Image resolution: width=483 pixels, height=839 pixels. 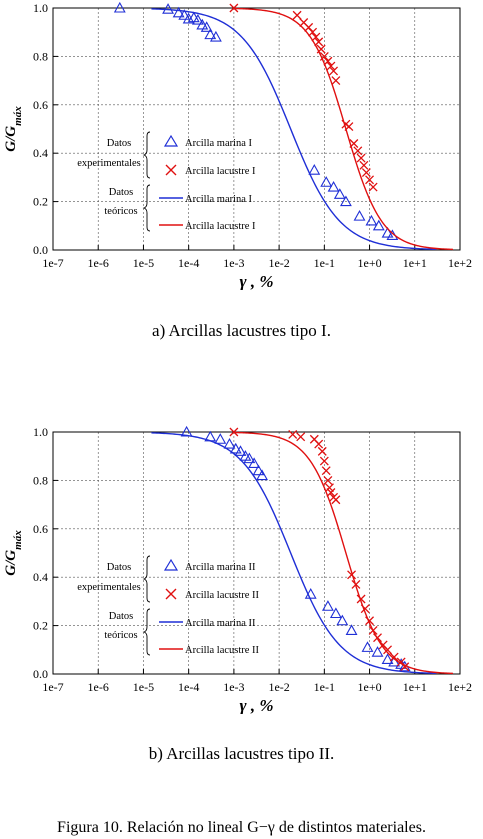 I want to click on y-tick-label: 0.8, so click(x=40, y=480).